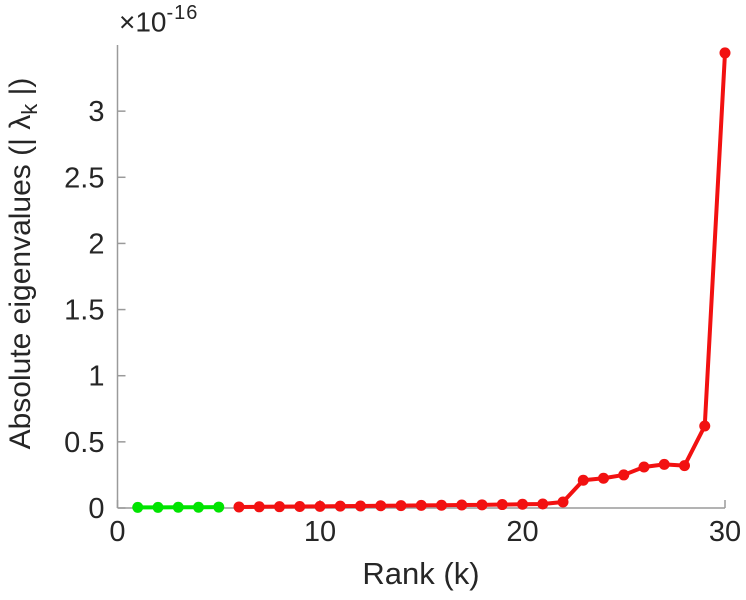 Image resolution: width=746 pixels, height=600 pixels. I want to click on y-tick-label: 0, so click(96, 509).